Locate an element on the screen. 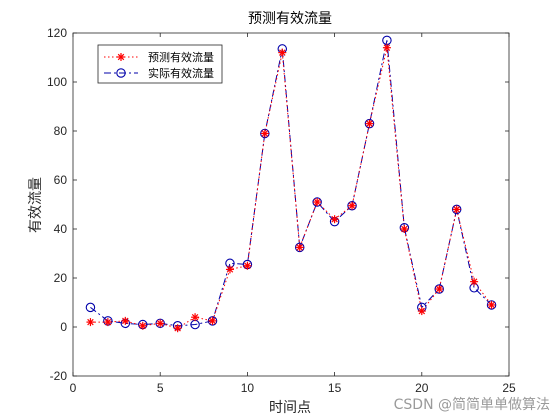 Image resolution: width=560 pixels, height=420 pixels. x-tick-label: 20 is located at coordinates (422, 388).